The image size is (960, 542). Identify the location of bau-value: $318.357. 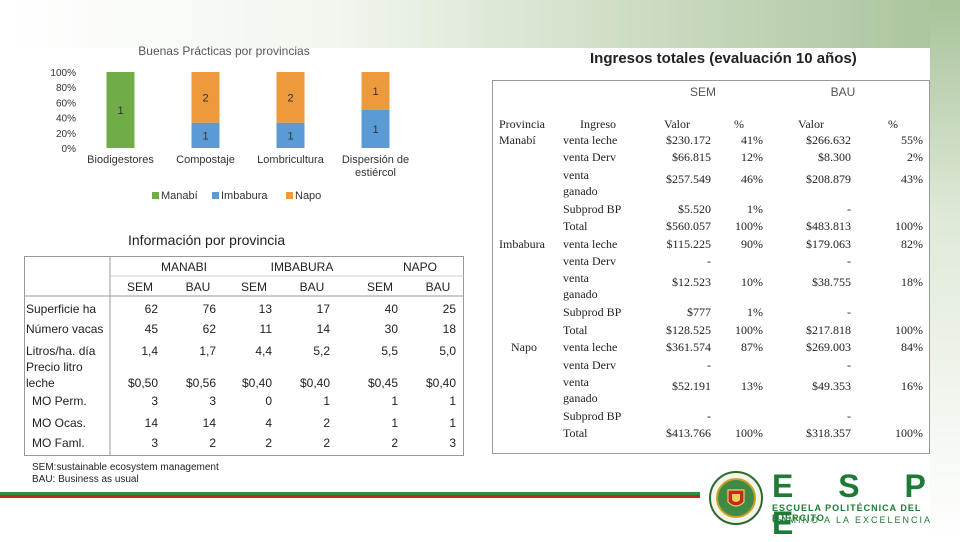
(828, 433).